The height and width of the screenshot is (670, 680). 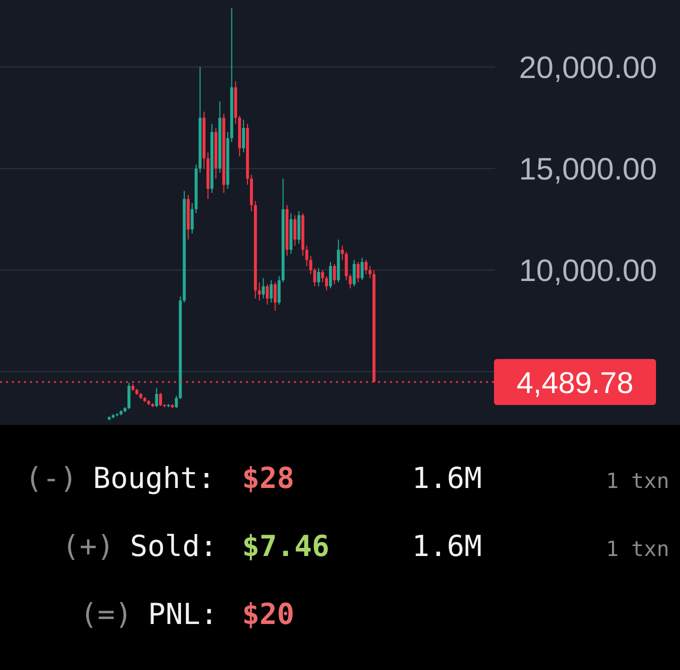 What do you see at coordinates (268, 614) in the screenshot?
I see `text: $20` at bounding box center [268, 614].